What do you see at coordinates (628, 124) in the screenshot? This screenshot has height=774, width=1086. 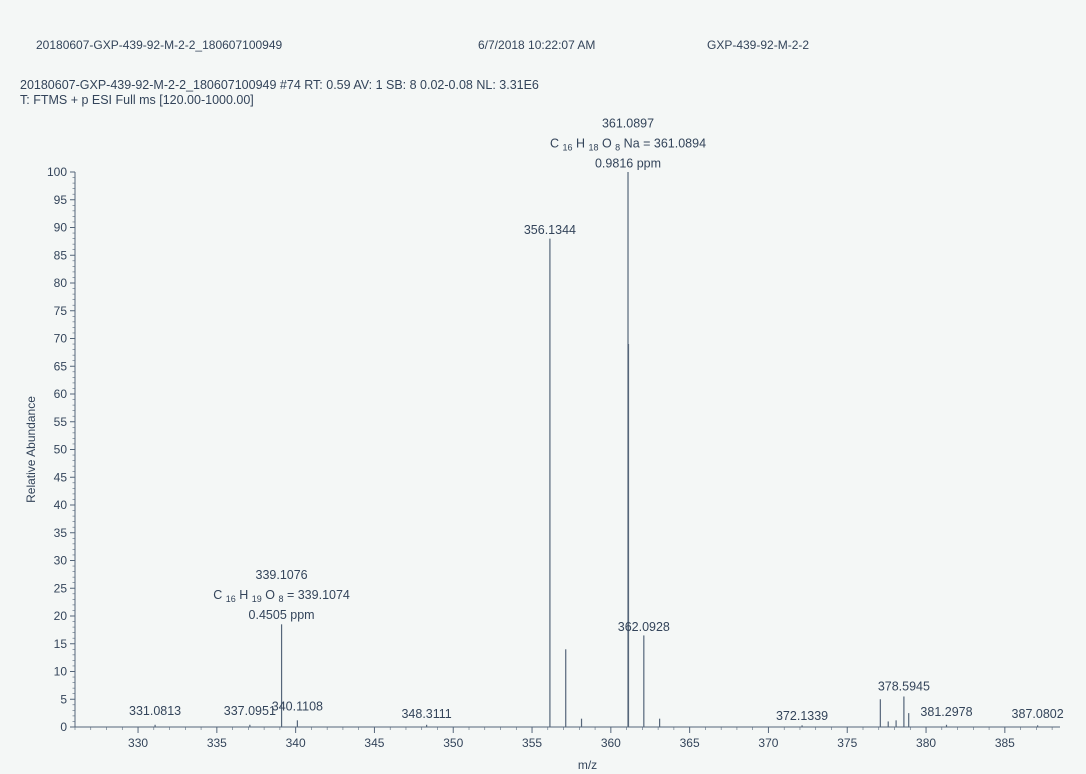 I see `peak-label: 361.0897` at bounding box center [628, 124].